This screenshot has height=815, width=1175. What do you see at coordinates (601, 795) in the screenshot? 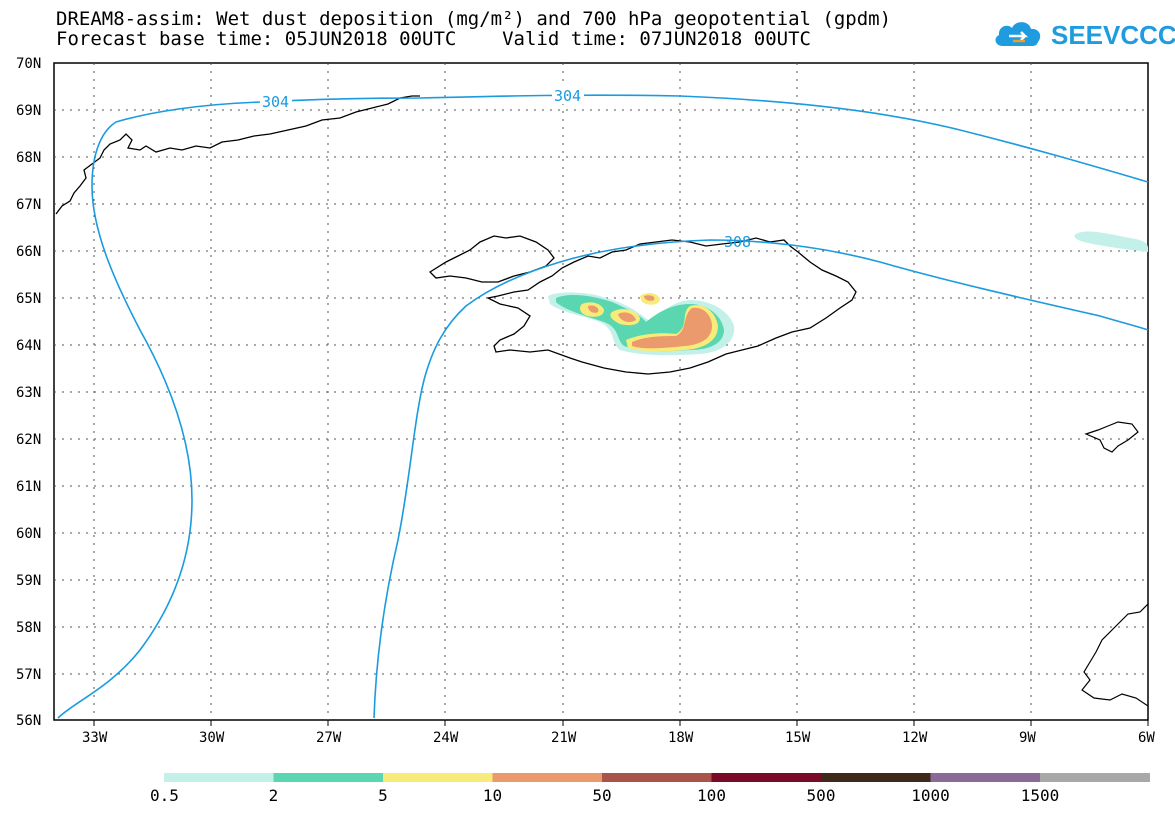
I see `colorbar-label: 50` at bounding box center [601, 795].